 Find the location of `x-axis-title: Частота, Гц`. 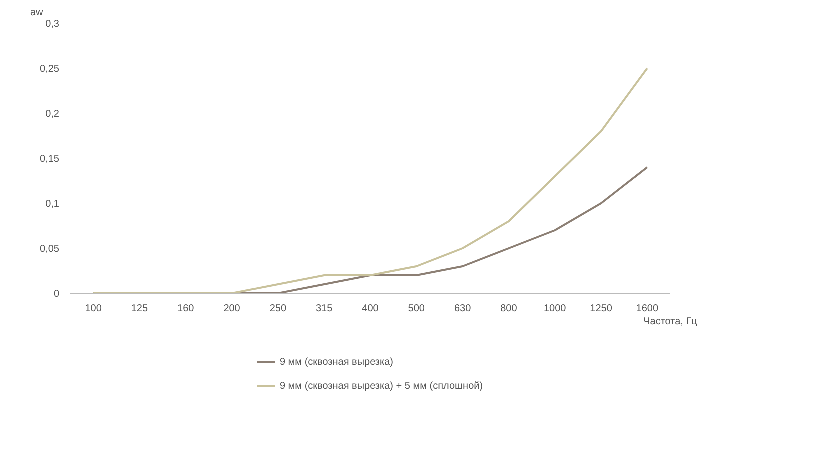

x-axis-title: Частота, Гц is located at coordinates (671, 322).